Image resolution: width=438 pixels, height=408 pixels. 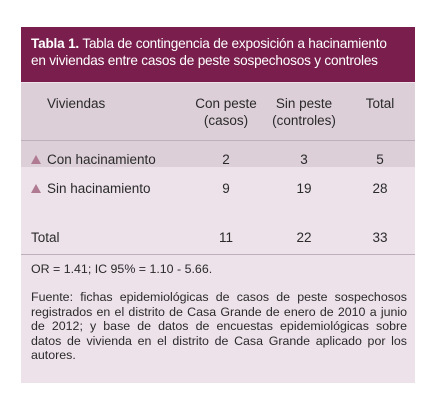 What do you see at coordinates (226, 120) in the screenshot?
I see `header-con-peste-line2: (casos)` at bounding box center [226, 120].